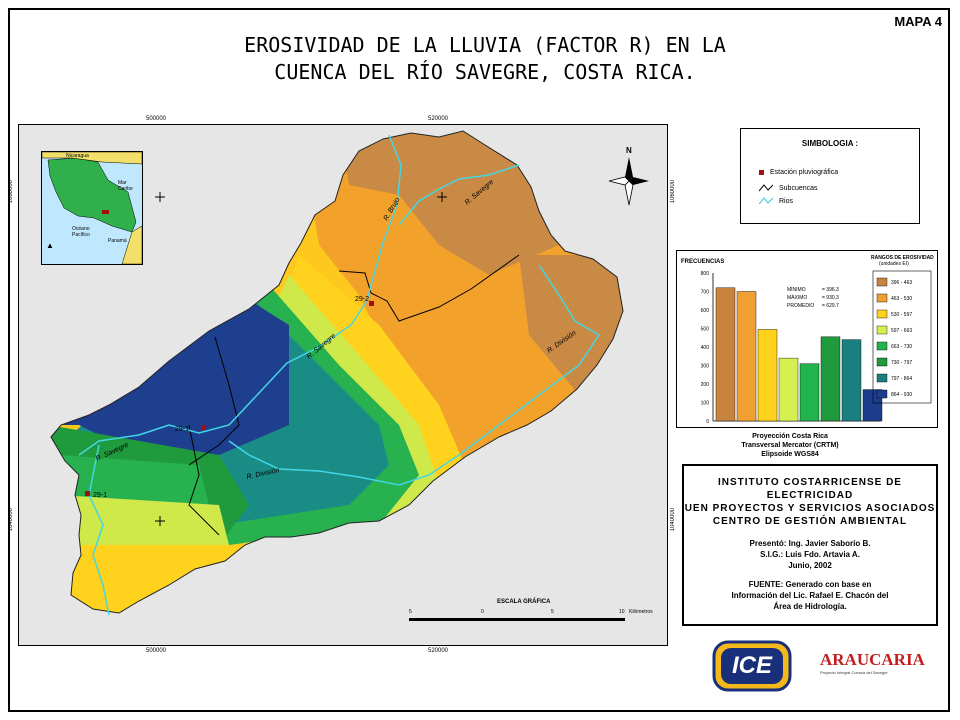 This screenshot has width=960, height=720. I want to click on title-line-2: CUENCA DEL RÍO SAVEGRE, COSTA RICA., so click(485, 72).